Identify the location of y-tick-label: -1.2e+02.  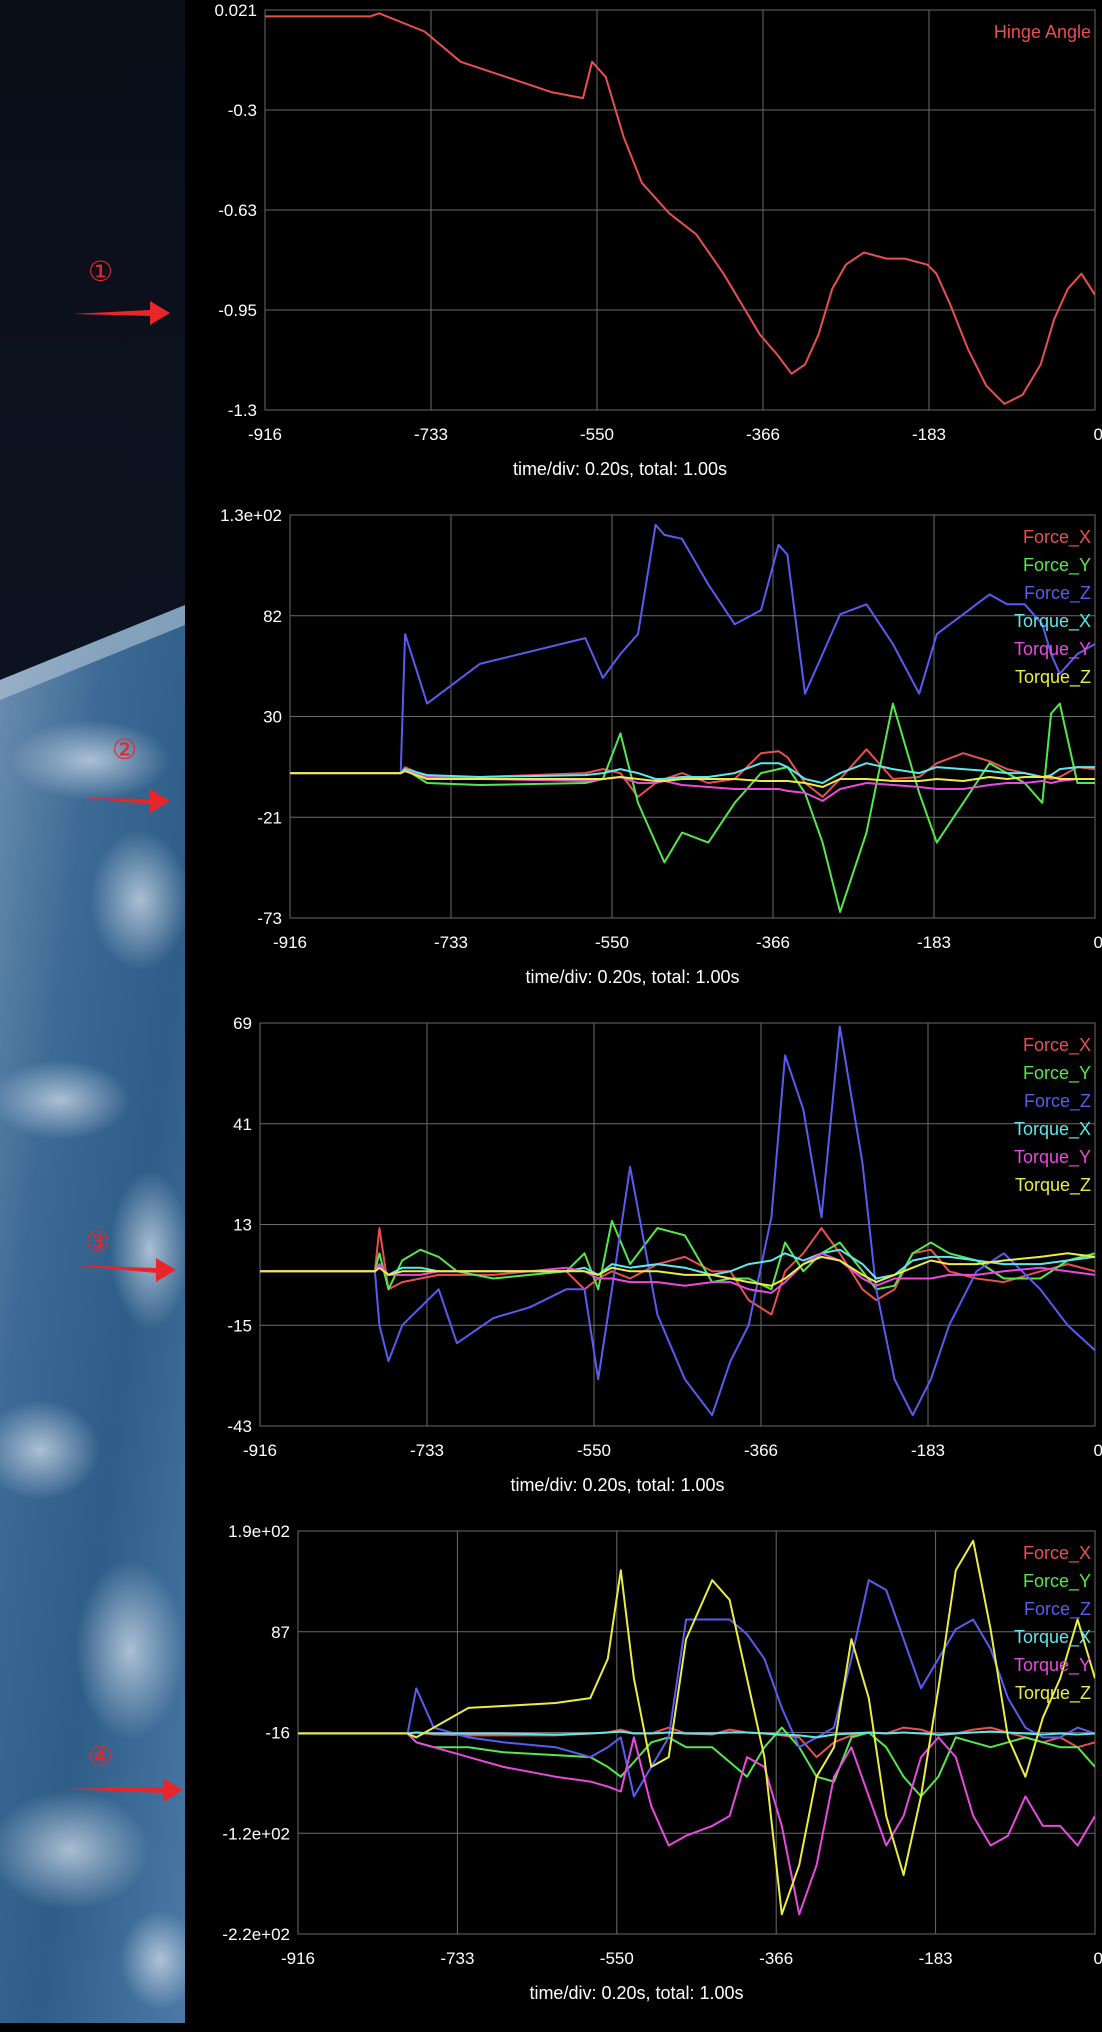
(256, 1833).